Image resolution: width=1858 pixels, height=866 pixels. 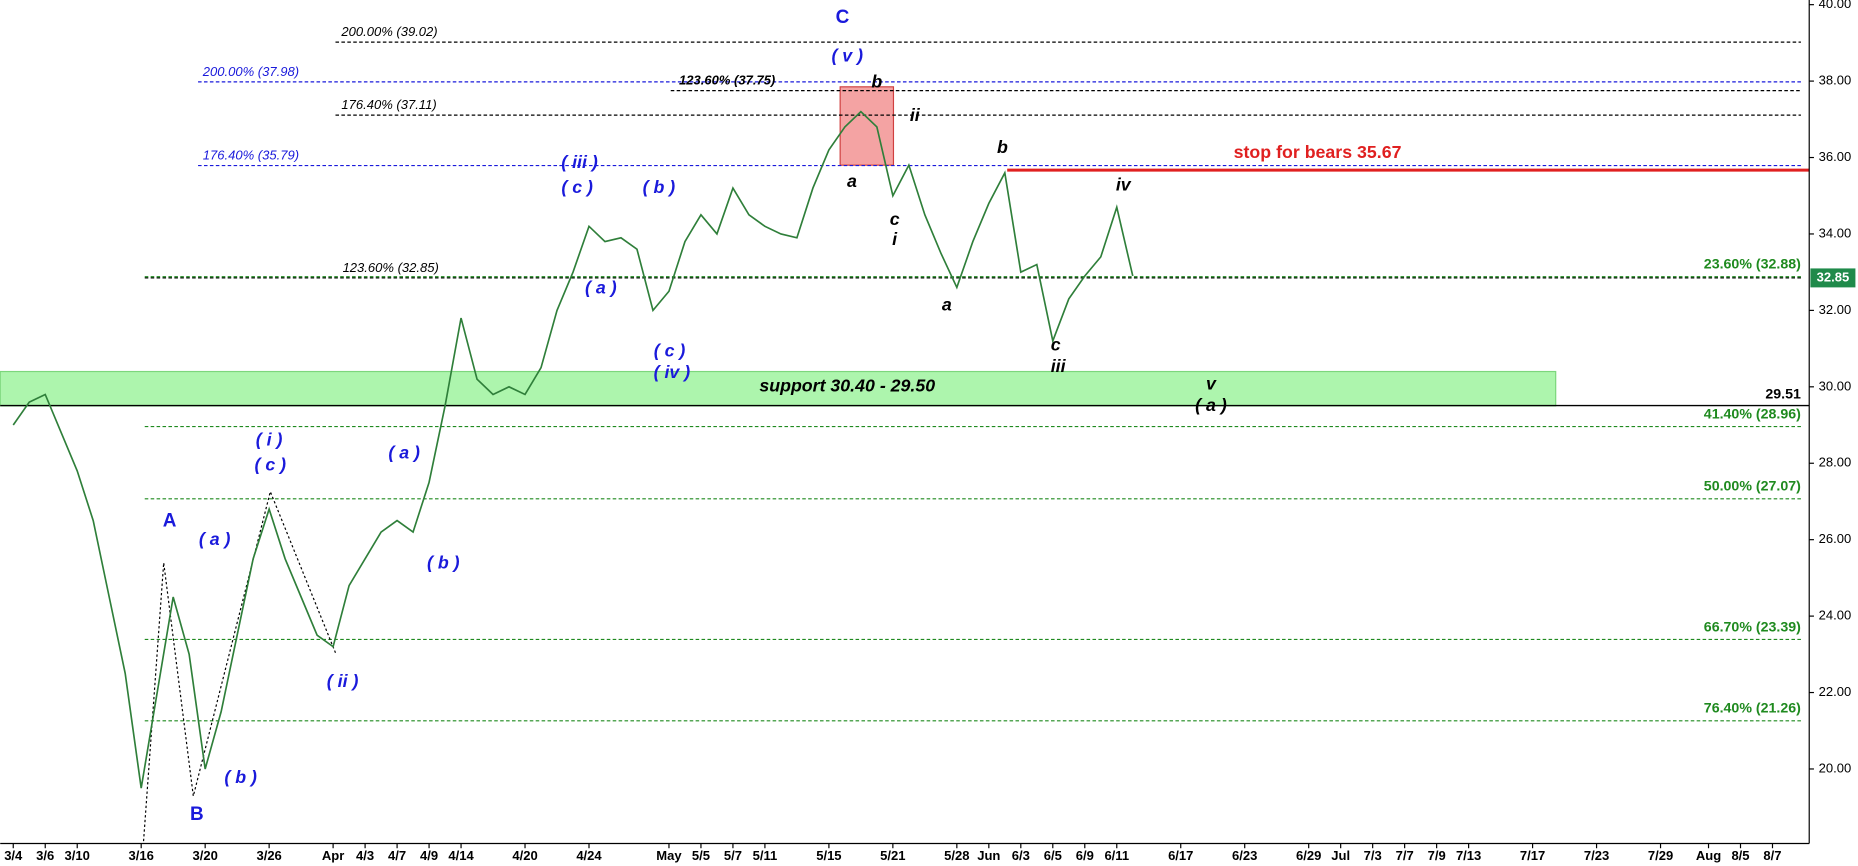 What do you see at coordinates (268, 855) in the screenshot?
I see `x-tick-label: 3/26` at bounding box center [268, 855].